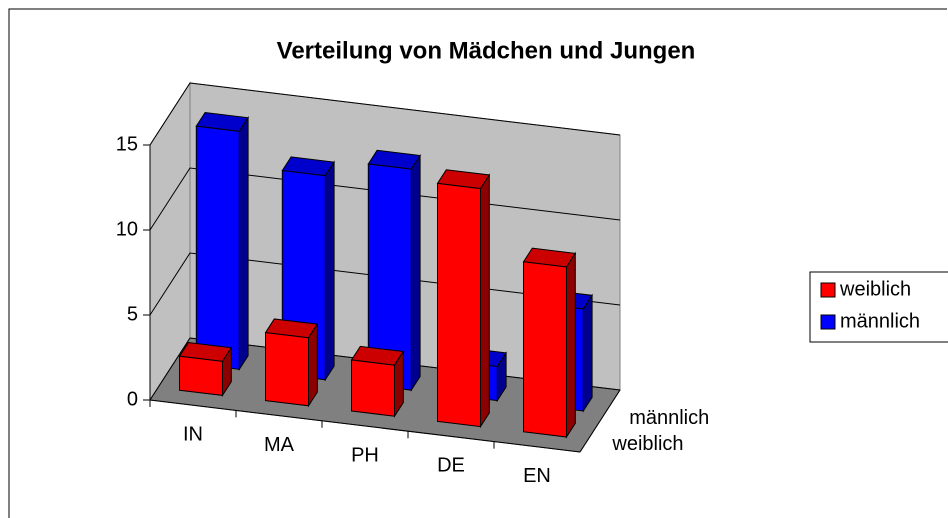  What do you see at coordinates (127, 144) in the screenshot?
I see `y-tick-label: 15` at bounding box center [127, 144].